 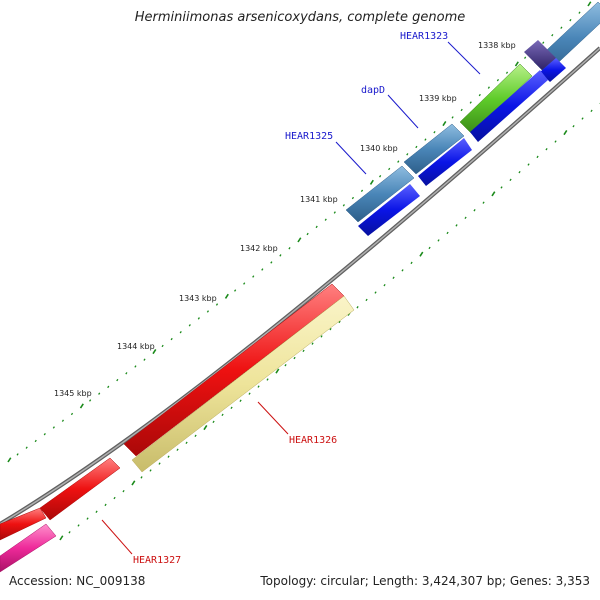 I want to click on kbp-label: 1342 kbp, so click(x=259, y=248).